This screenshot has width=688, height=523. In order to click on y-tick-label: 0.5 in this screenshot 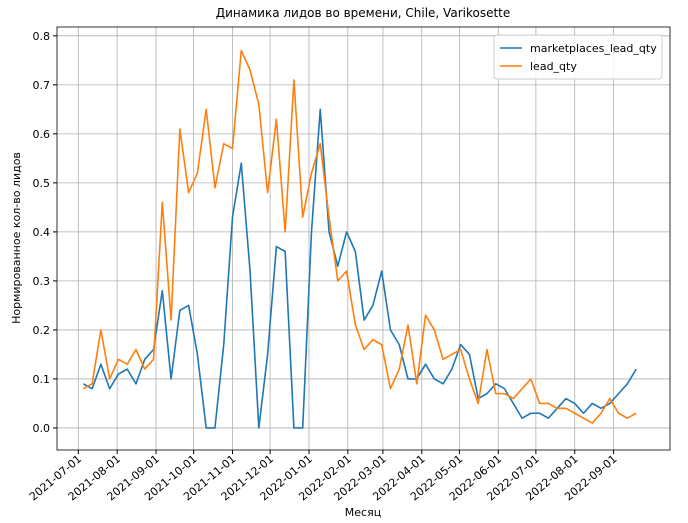, I will do `click(42, 183)`.